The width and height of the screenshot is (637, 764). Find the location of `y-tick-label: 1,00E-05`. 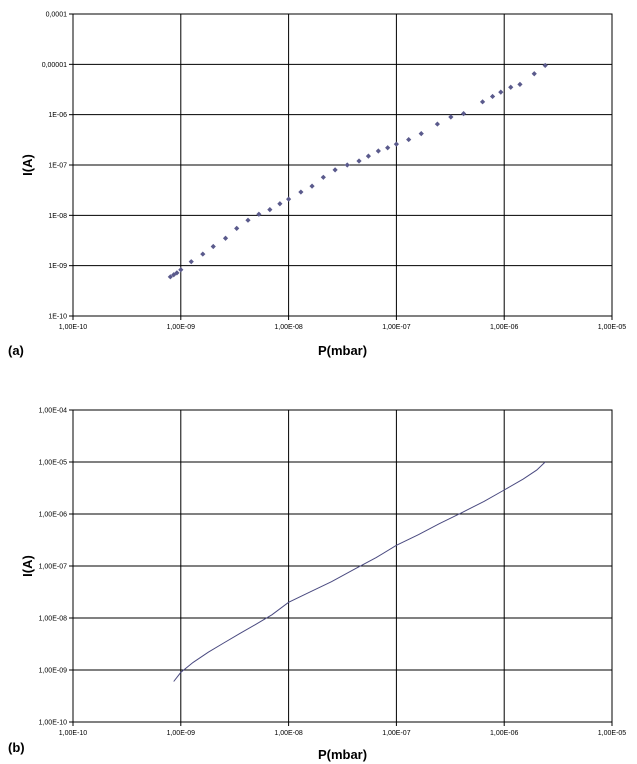

y-tick-label: 1,00E-05 is located at coordinates (53, 463).